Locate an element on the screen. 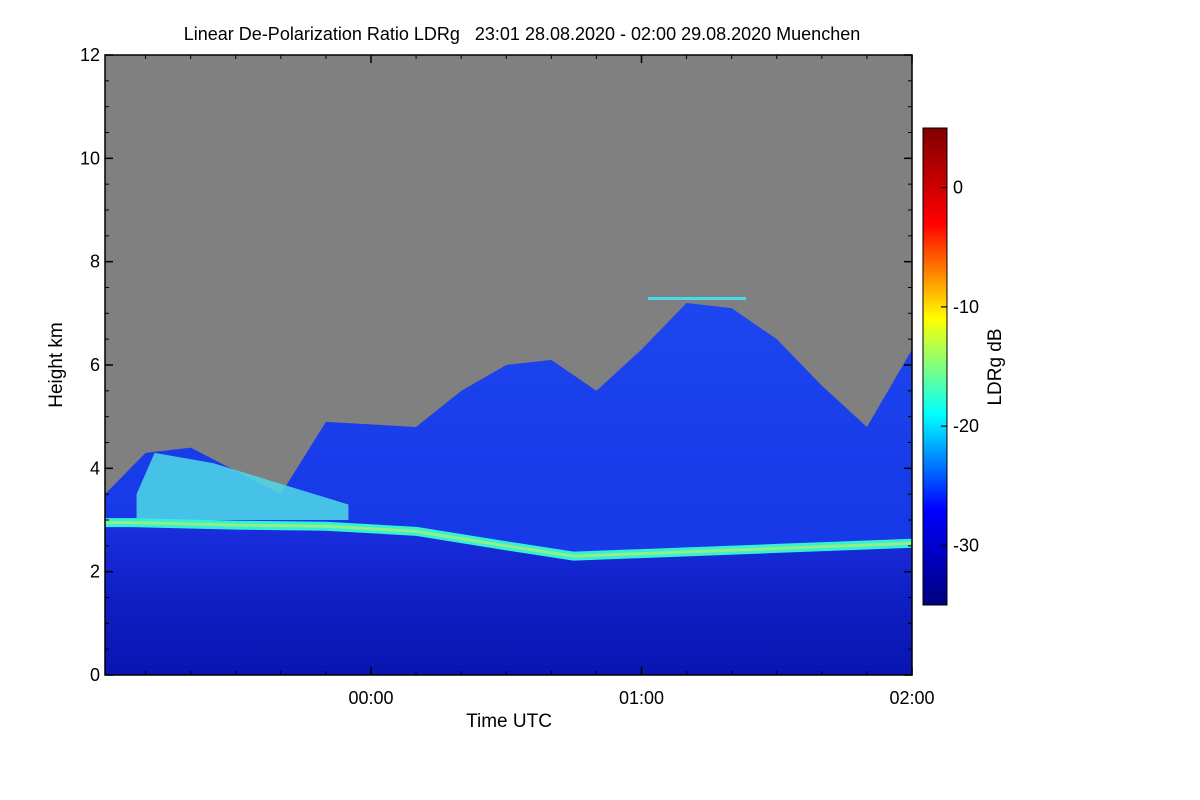  colorbar-tick-label: -30 is located at coordinates (966, 545).